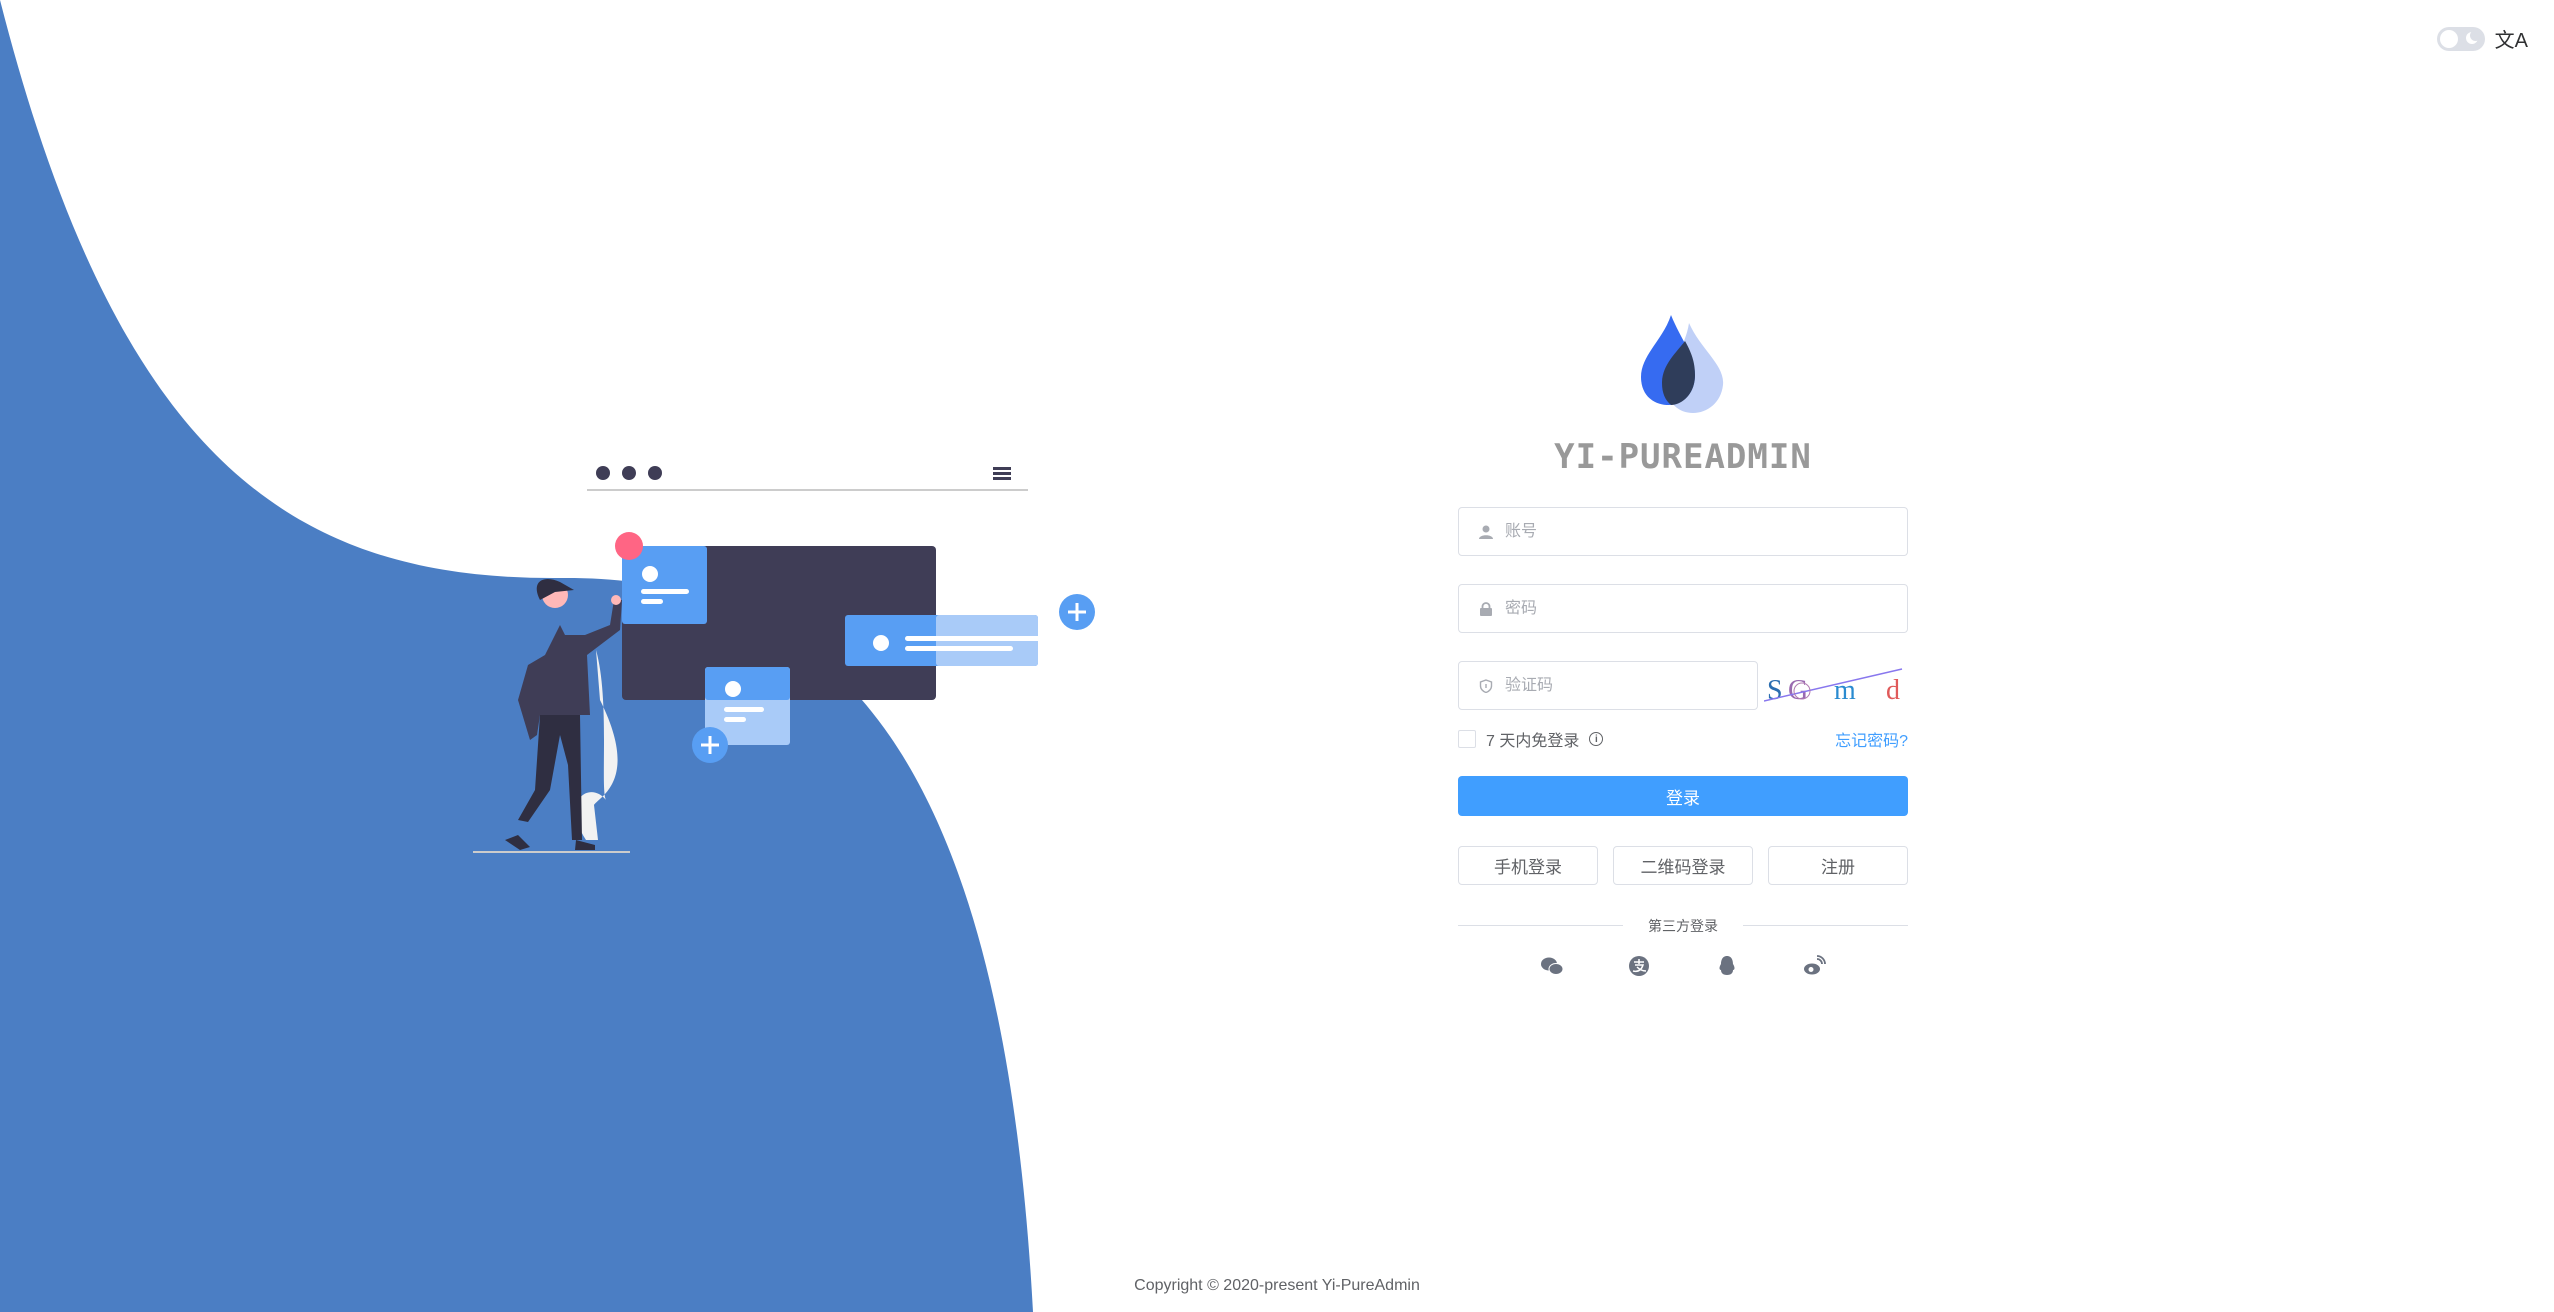  Describe the element at coordinates (1845, 690) in the screenshot. I see `captcha-char: m` at that location.